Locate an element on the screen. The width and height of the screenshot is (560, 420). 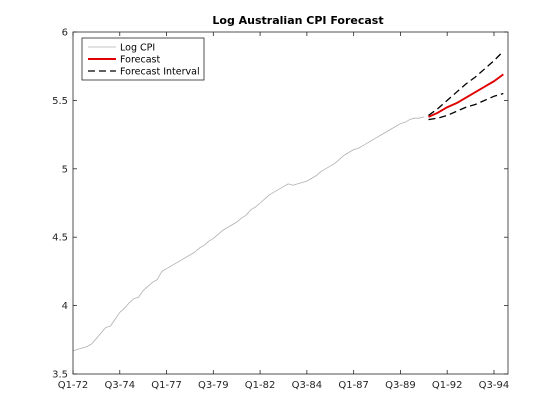
x-tick-label-9: Q3-94 is located at coordinates (494, 385).